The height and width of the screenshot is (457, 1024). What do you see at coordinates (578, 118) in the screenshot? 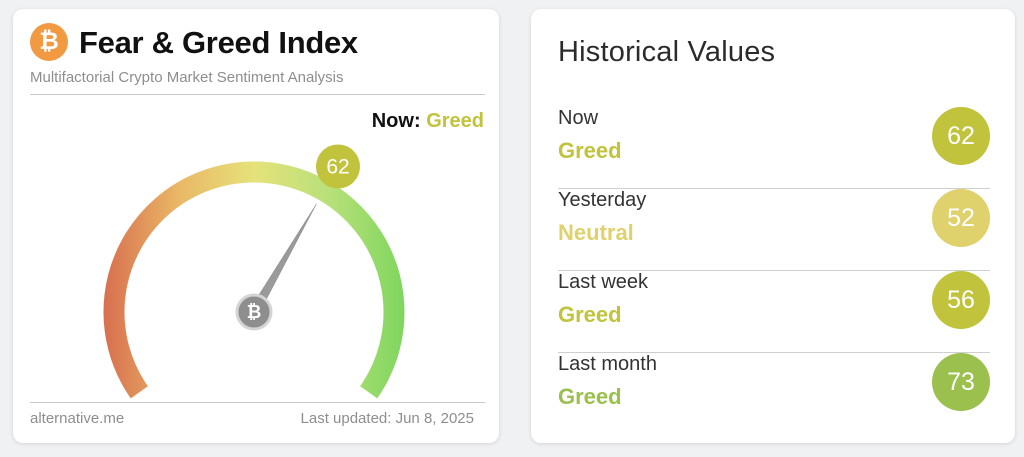
I see `period-label: Now` at bounding box center [578, 118].